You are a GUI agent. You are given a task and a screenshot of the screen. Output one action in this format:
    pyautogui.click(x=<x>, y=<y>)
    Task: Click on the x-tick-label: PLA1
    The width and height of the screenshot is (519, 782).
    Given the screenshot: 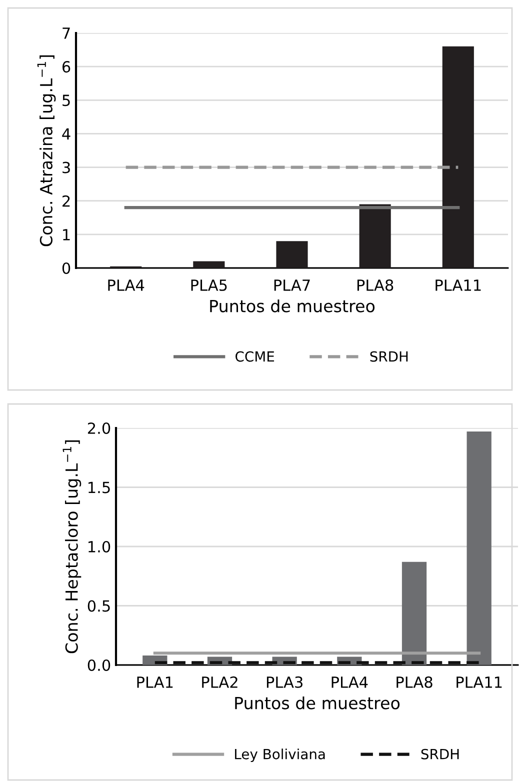 What is the action you would take?
    pyautogui.click(x=155, y=682)
    